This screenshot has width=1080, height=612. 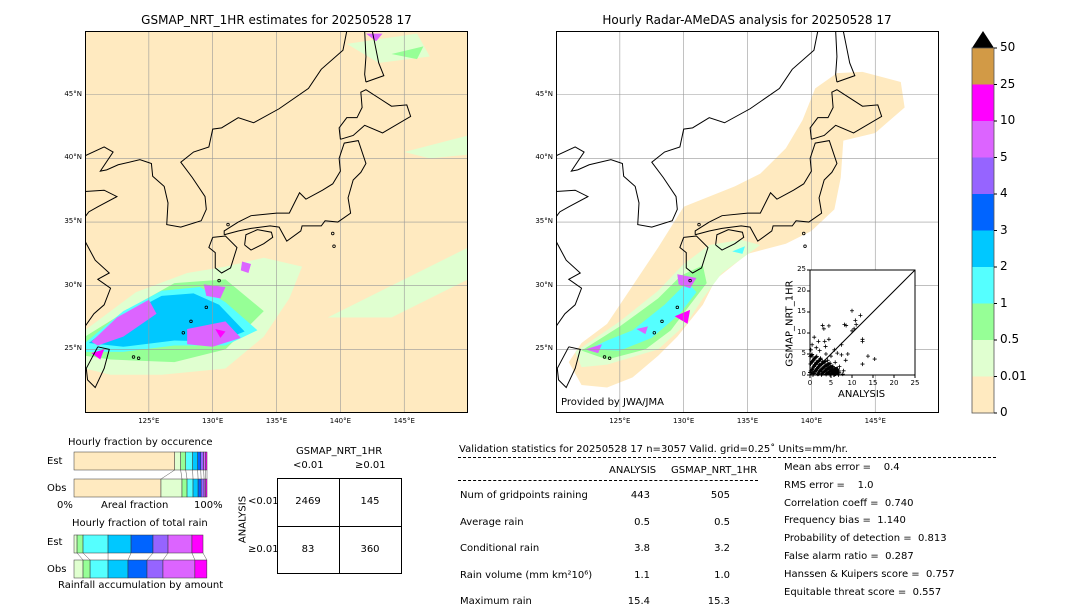 What do you see at coordinates (810, 383) in the screenshot?
I see `scatter-xtick: 0` at bounding box center [810, 383].